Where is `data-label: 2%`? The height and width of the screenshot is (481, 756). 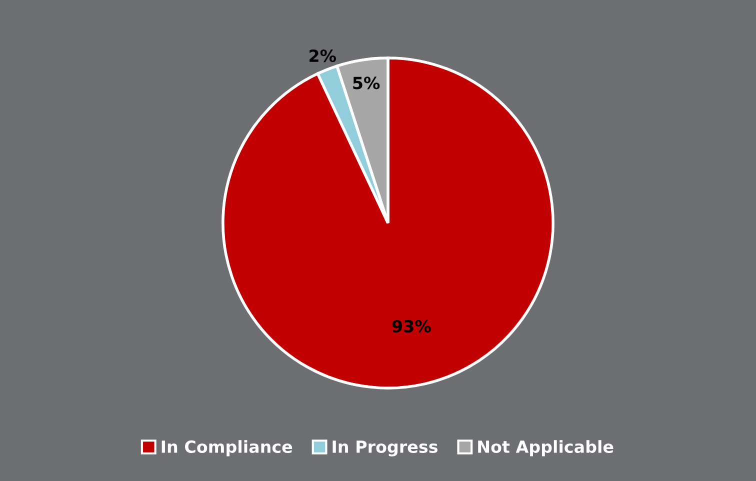
data-label: 2% is located at coordinates (323, 55).